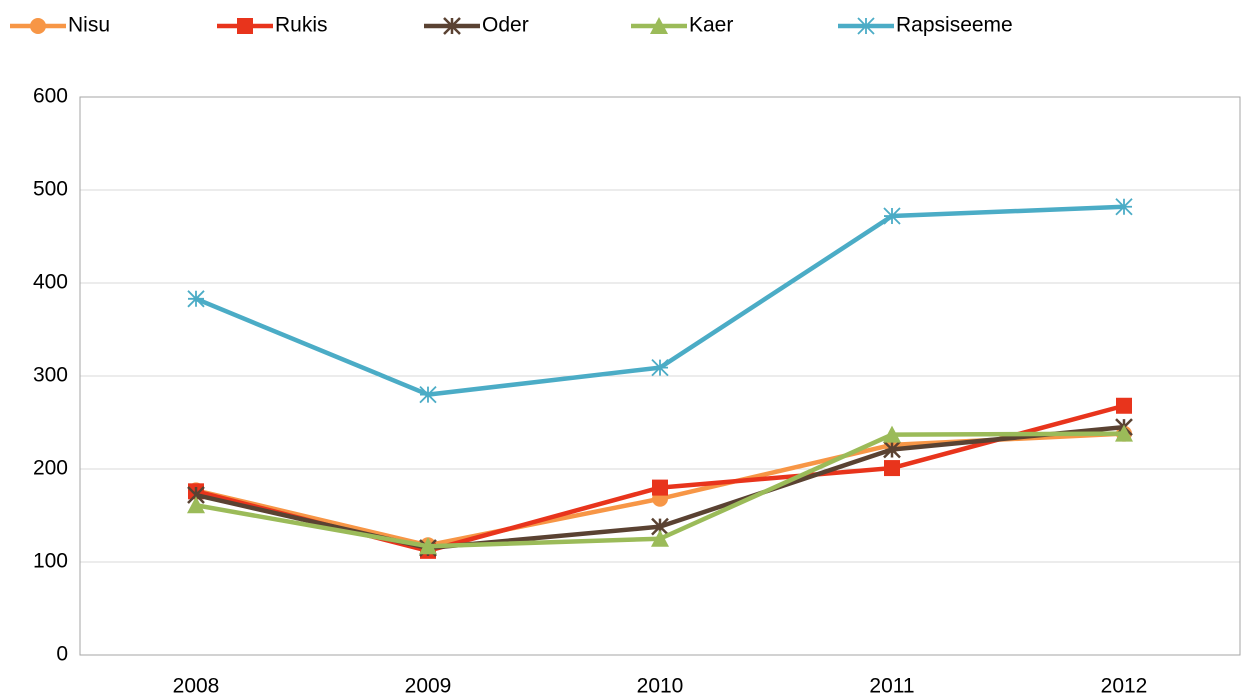  What do you see at coordinates (954, 25) in the screenshot?
I see `legend-label: Rapsiseeme` at bounding box center [954, 25].